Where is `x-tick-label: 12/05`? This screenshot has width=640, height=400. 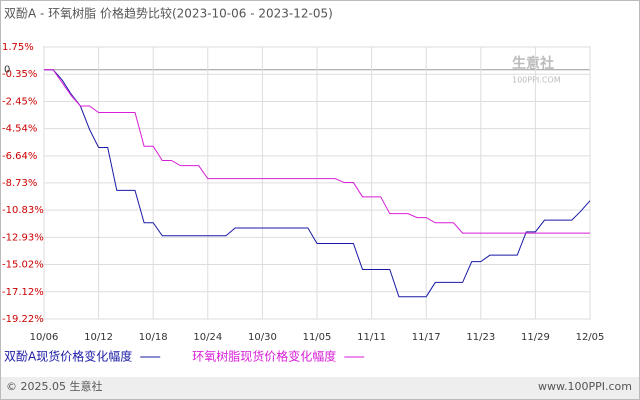 x-tick-label: 12/05 is located at coordinates (590, 337).